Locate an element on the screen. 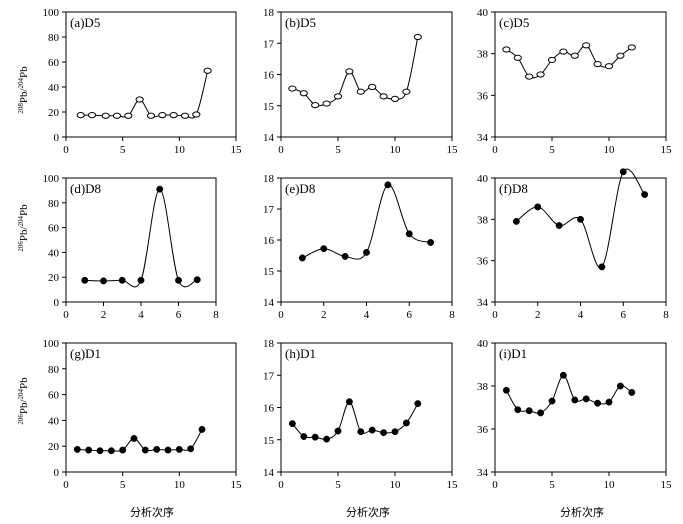 The width and height of the screenshot is (683, 524). panel-f: 0 2 4 6 8 34 36 38 40 (f)D8 is located at coordinates (573, 244).